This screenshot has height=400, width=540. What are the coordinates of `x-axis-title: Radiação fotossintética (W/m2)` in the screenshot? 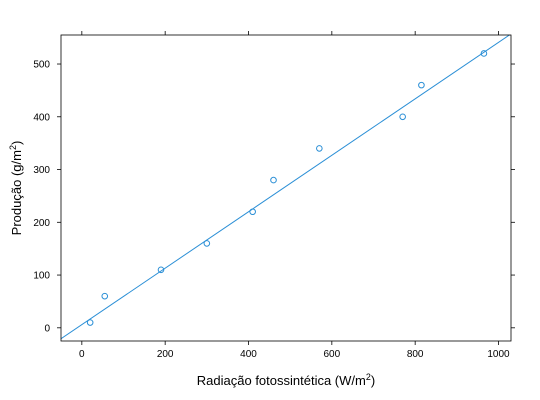 It's located at (286, 380).